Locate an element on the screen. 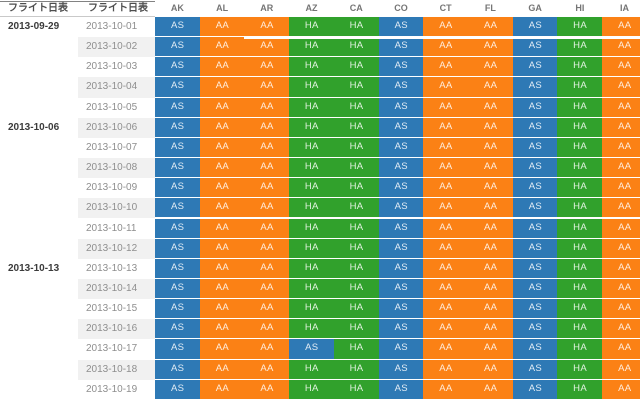 The width and height of the screenshot is (640, 400). airline-cell-2013-10-07-ar: AA is located at coordinates (267, 148).